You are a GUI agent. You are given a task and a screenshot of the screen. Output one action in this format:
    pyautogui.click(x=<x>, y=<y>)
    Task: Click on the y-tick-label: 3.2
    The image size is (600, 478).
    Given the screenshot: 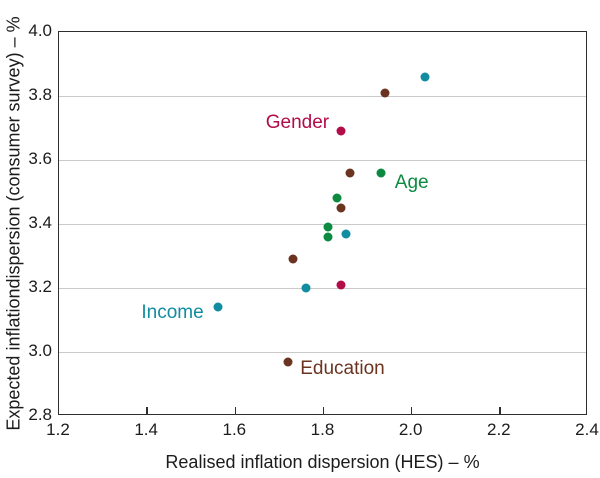 What is the action you would take?
    pyautogui.click(x=40, y=286)
    